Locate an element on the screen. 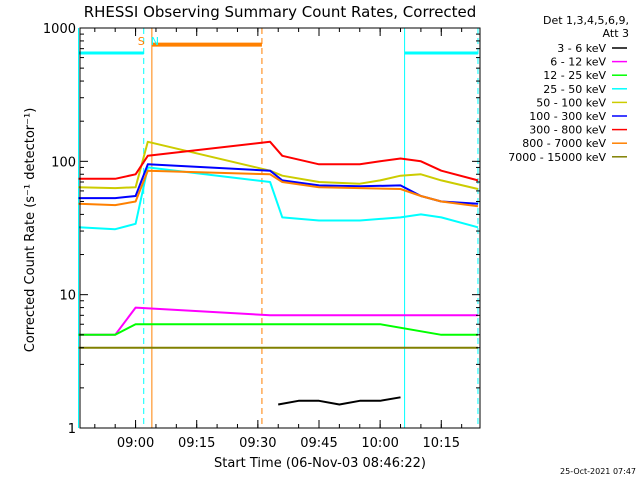 This screenshot has height=480, width=640. x-tick-label: 09:00 is located at coordinates (135, 443).